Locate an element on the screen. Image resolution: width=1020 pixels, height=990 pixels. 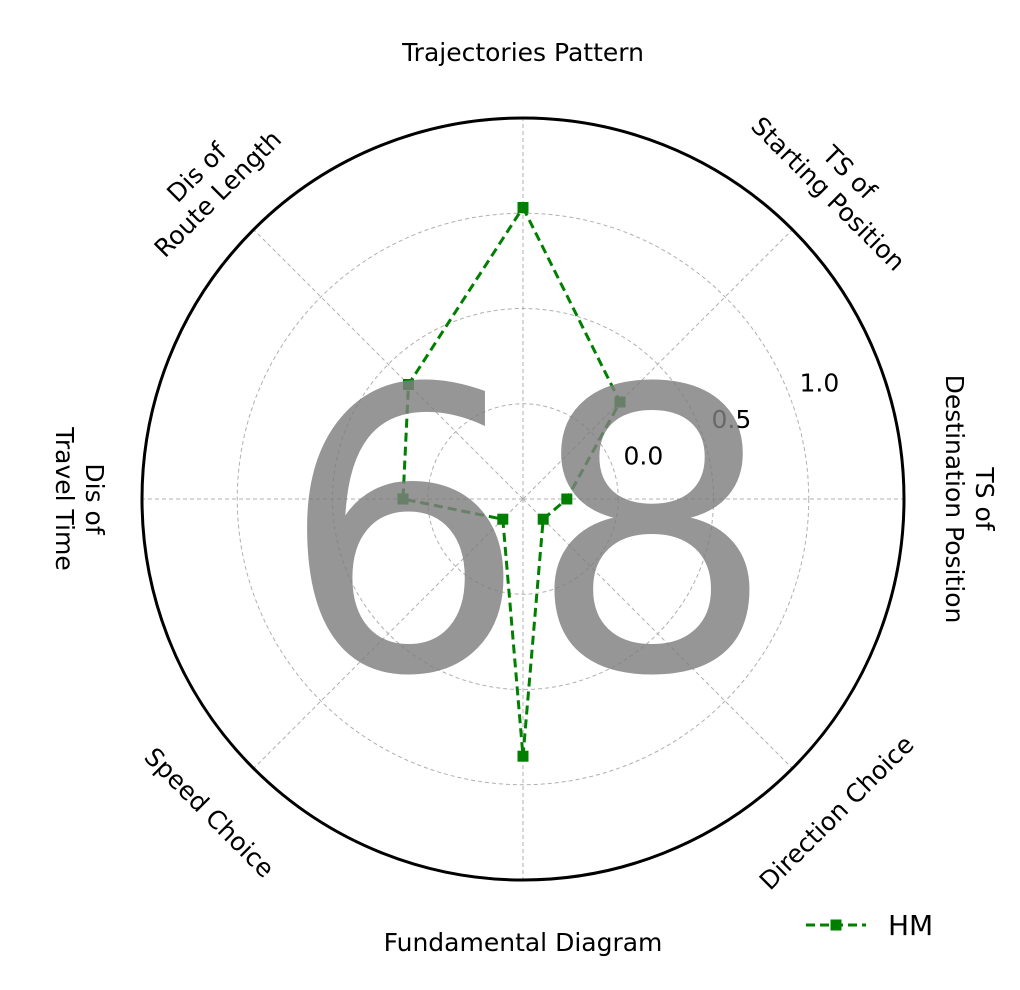
axis-label: Dis of is located at coordinates (94, 499).